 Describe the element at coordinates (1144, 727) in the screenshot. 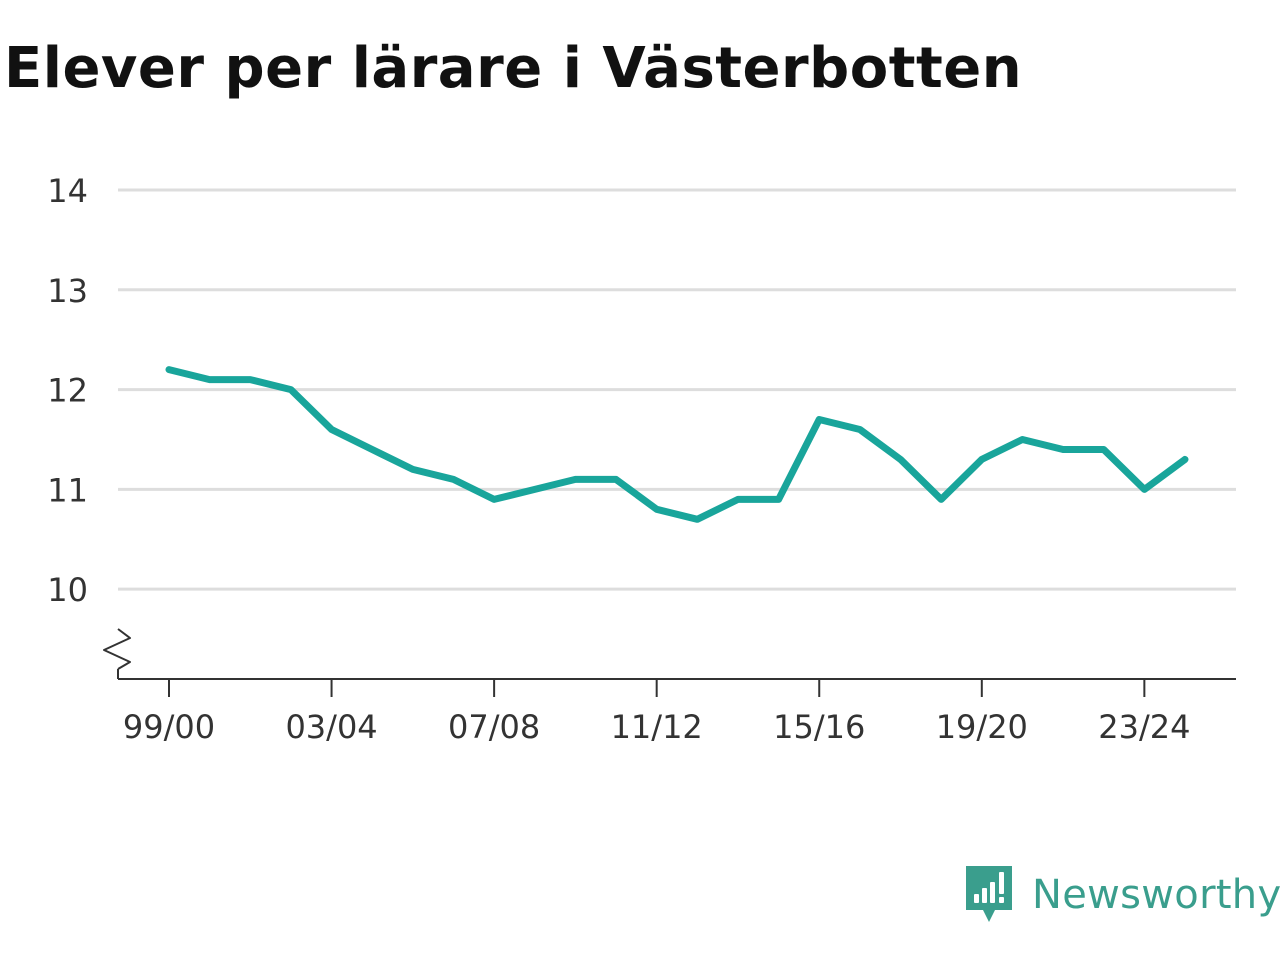

I see `x-tick-label: 23/24` at that location.